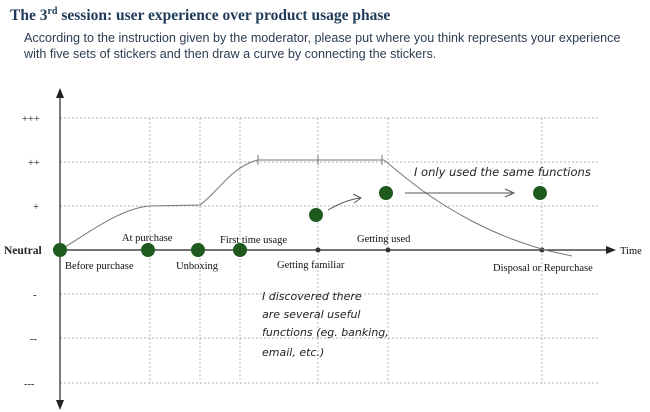 This screenshot has height=412, width=650. What do you see at coordinates (325, 332) in the screenshot?
I see `annotation-bottom-line3: functions (eg. banking,` at bounding box center [325, 332].